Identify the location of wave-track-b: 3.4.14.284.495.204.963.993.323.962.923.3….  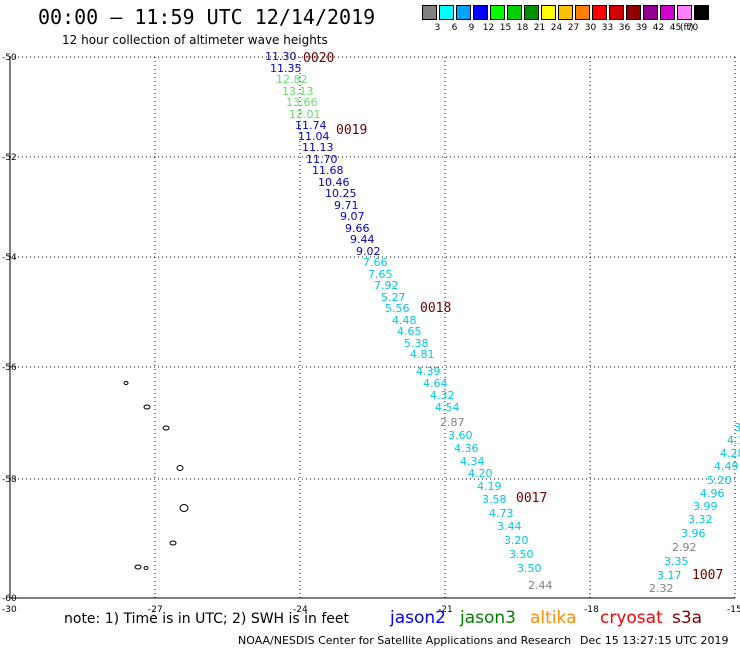
(694, 508).